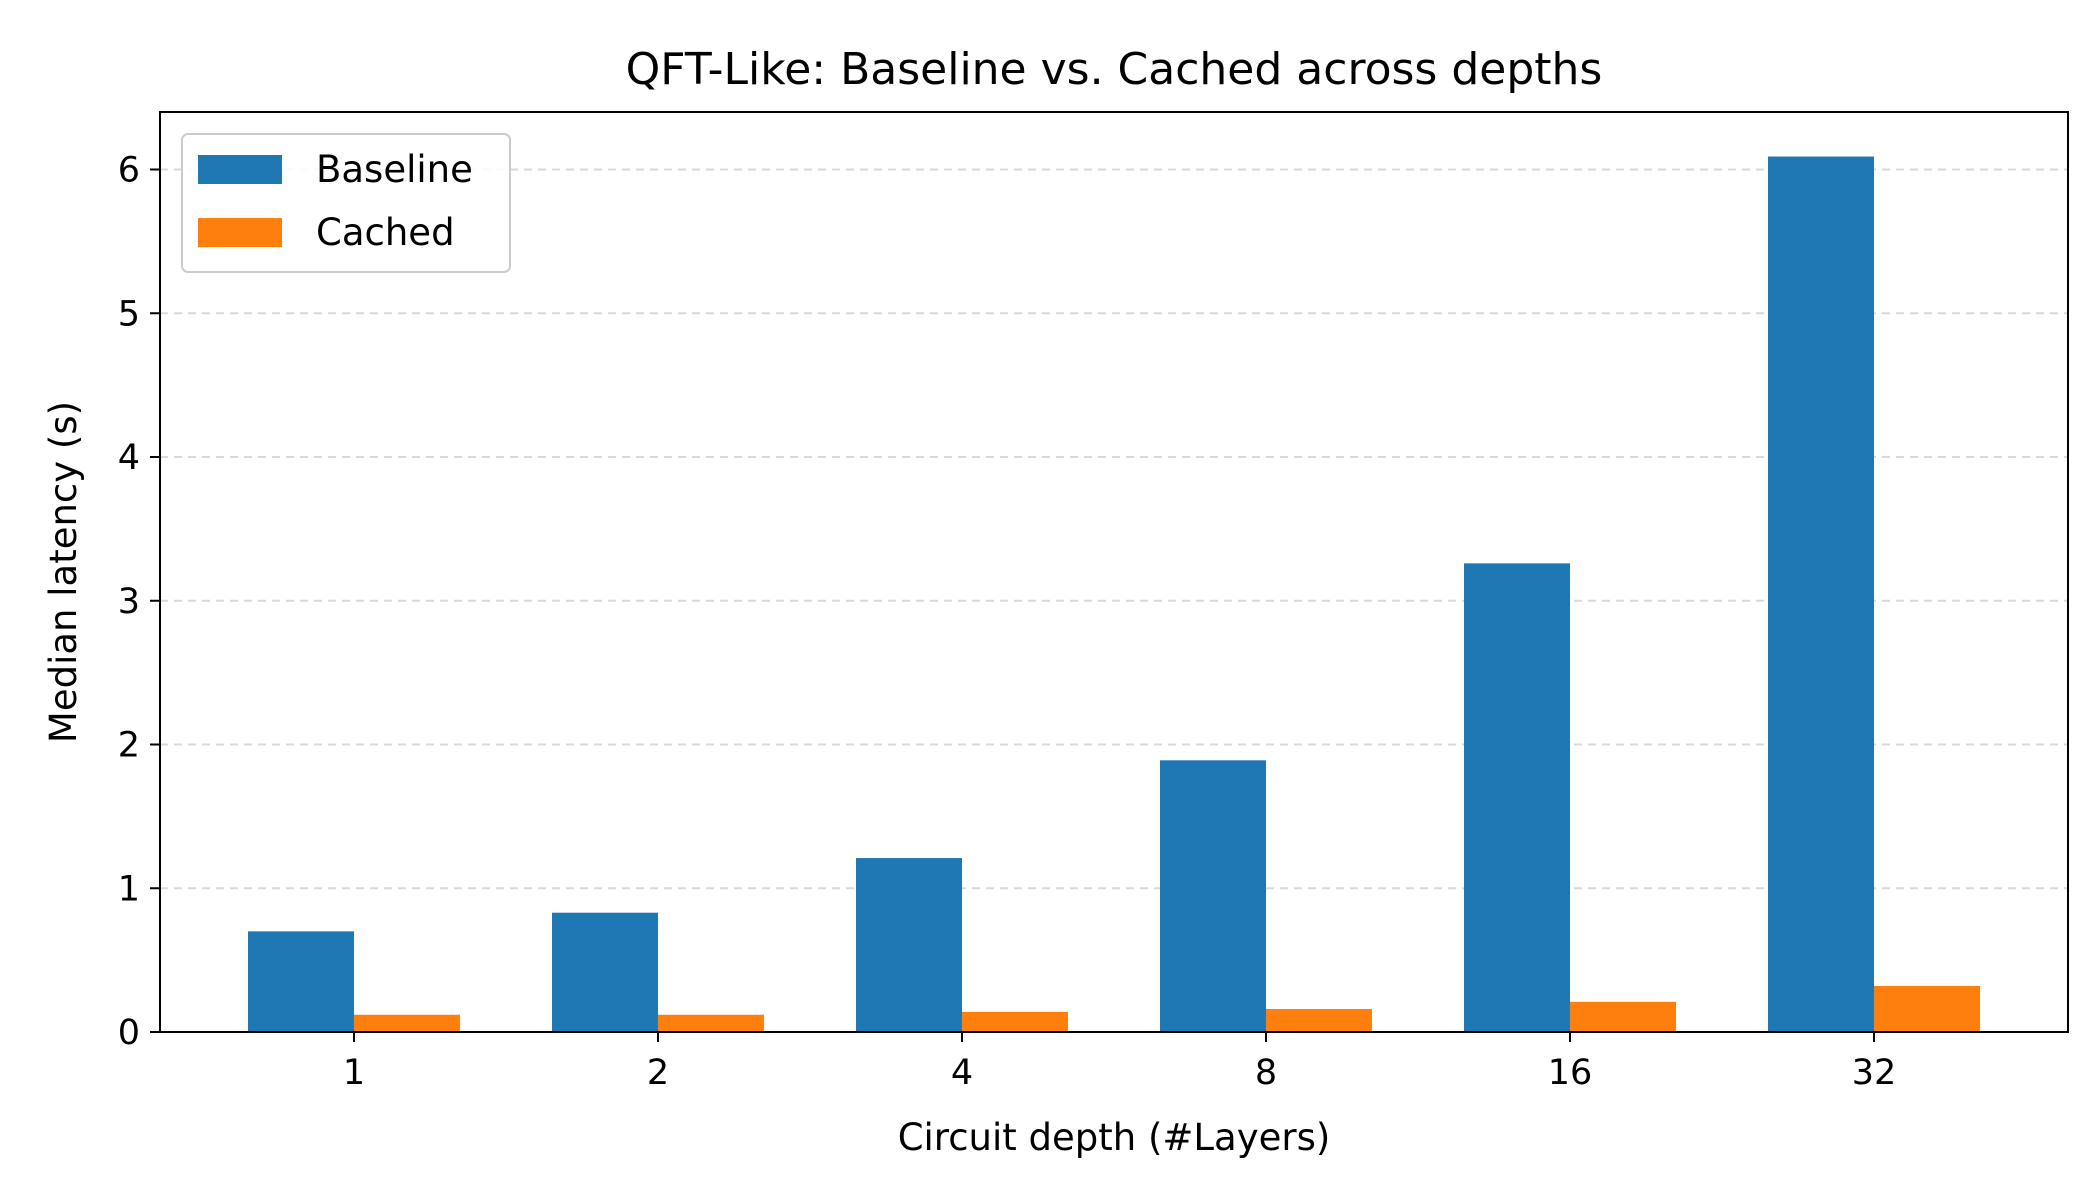 The width and height of the screenshot is (2100, 1200). I want to click on y-tick-label: 5, so click(129, 314).